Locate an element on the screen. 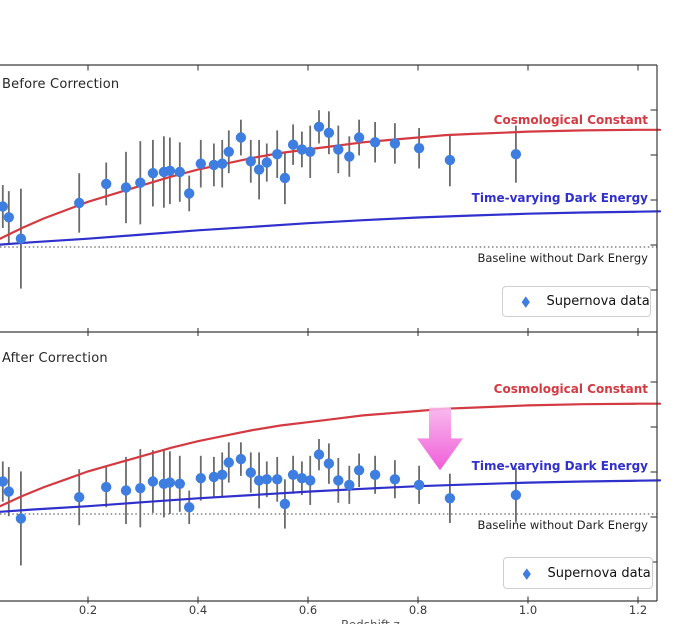 Image resolution: width=686 pixels, height=624 pixels. panel-title-after: After Correction is located at coordinates (55, 358).